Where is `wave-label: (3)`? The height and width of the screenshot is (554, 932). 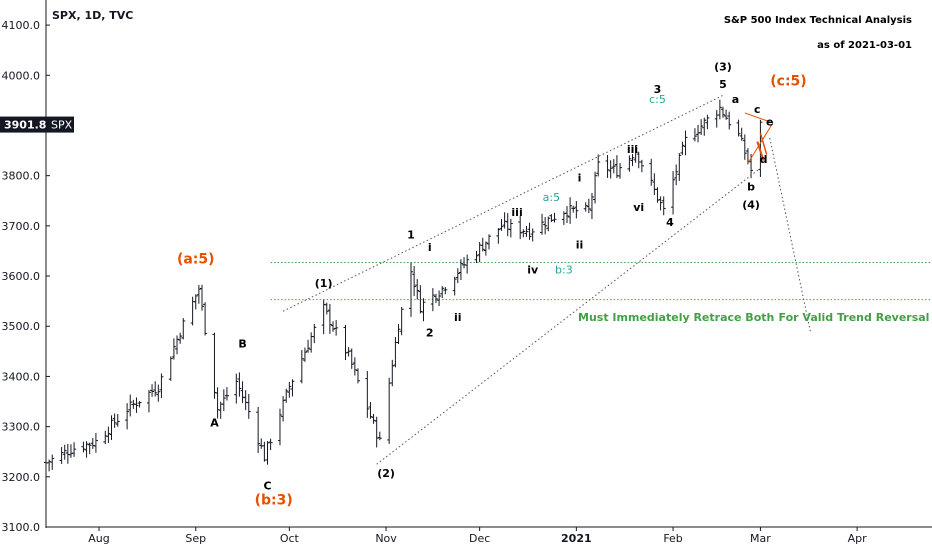 wave-label: (3) is located at coordinates (723, 66).